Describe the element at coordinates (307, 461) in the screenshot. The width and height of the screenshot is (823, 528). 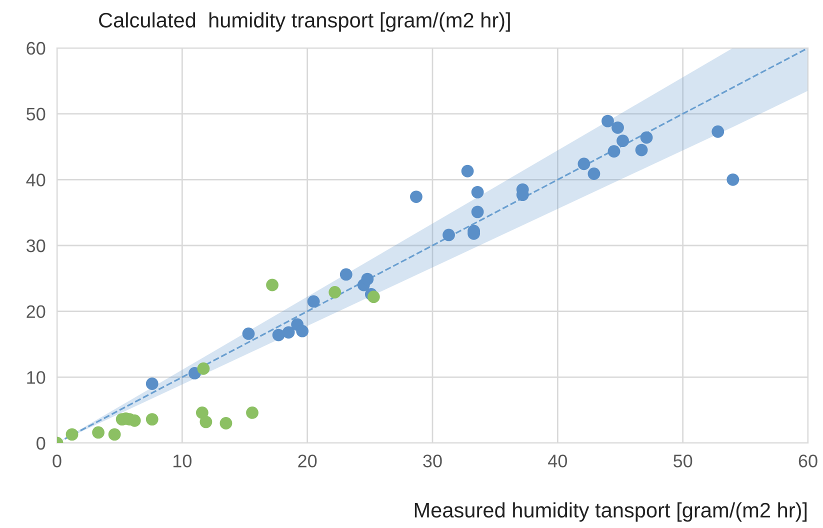
I see `x-tick-label: 20` at that location.